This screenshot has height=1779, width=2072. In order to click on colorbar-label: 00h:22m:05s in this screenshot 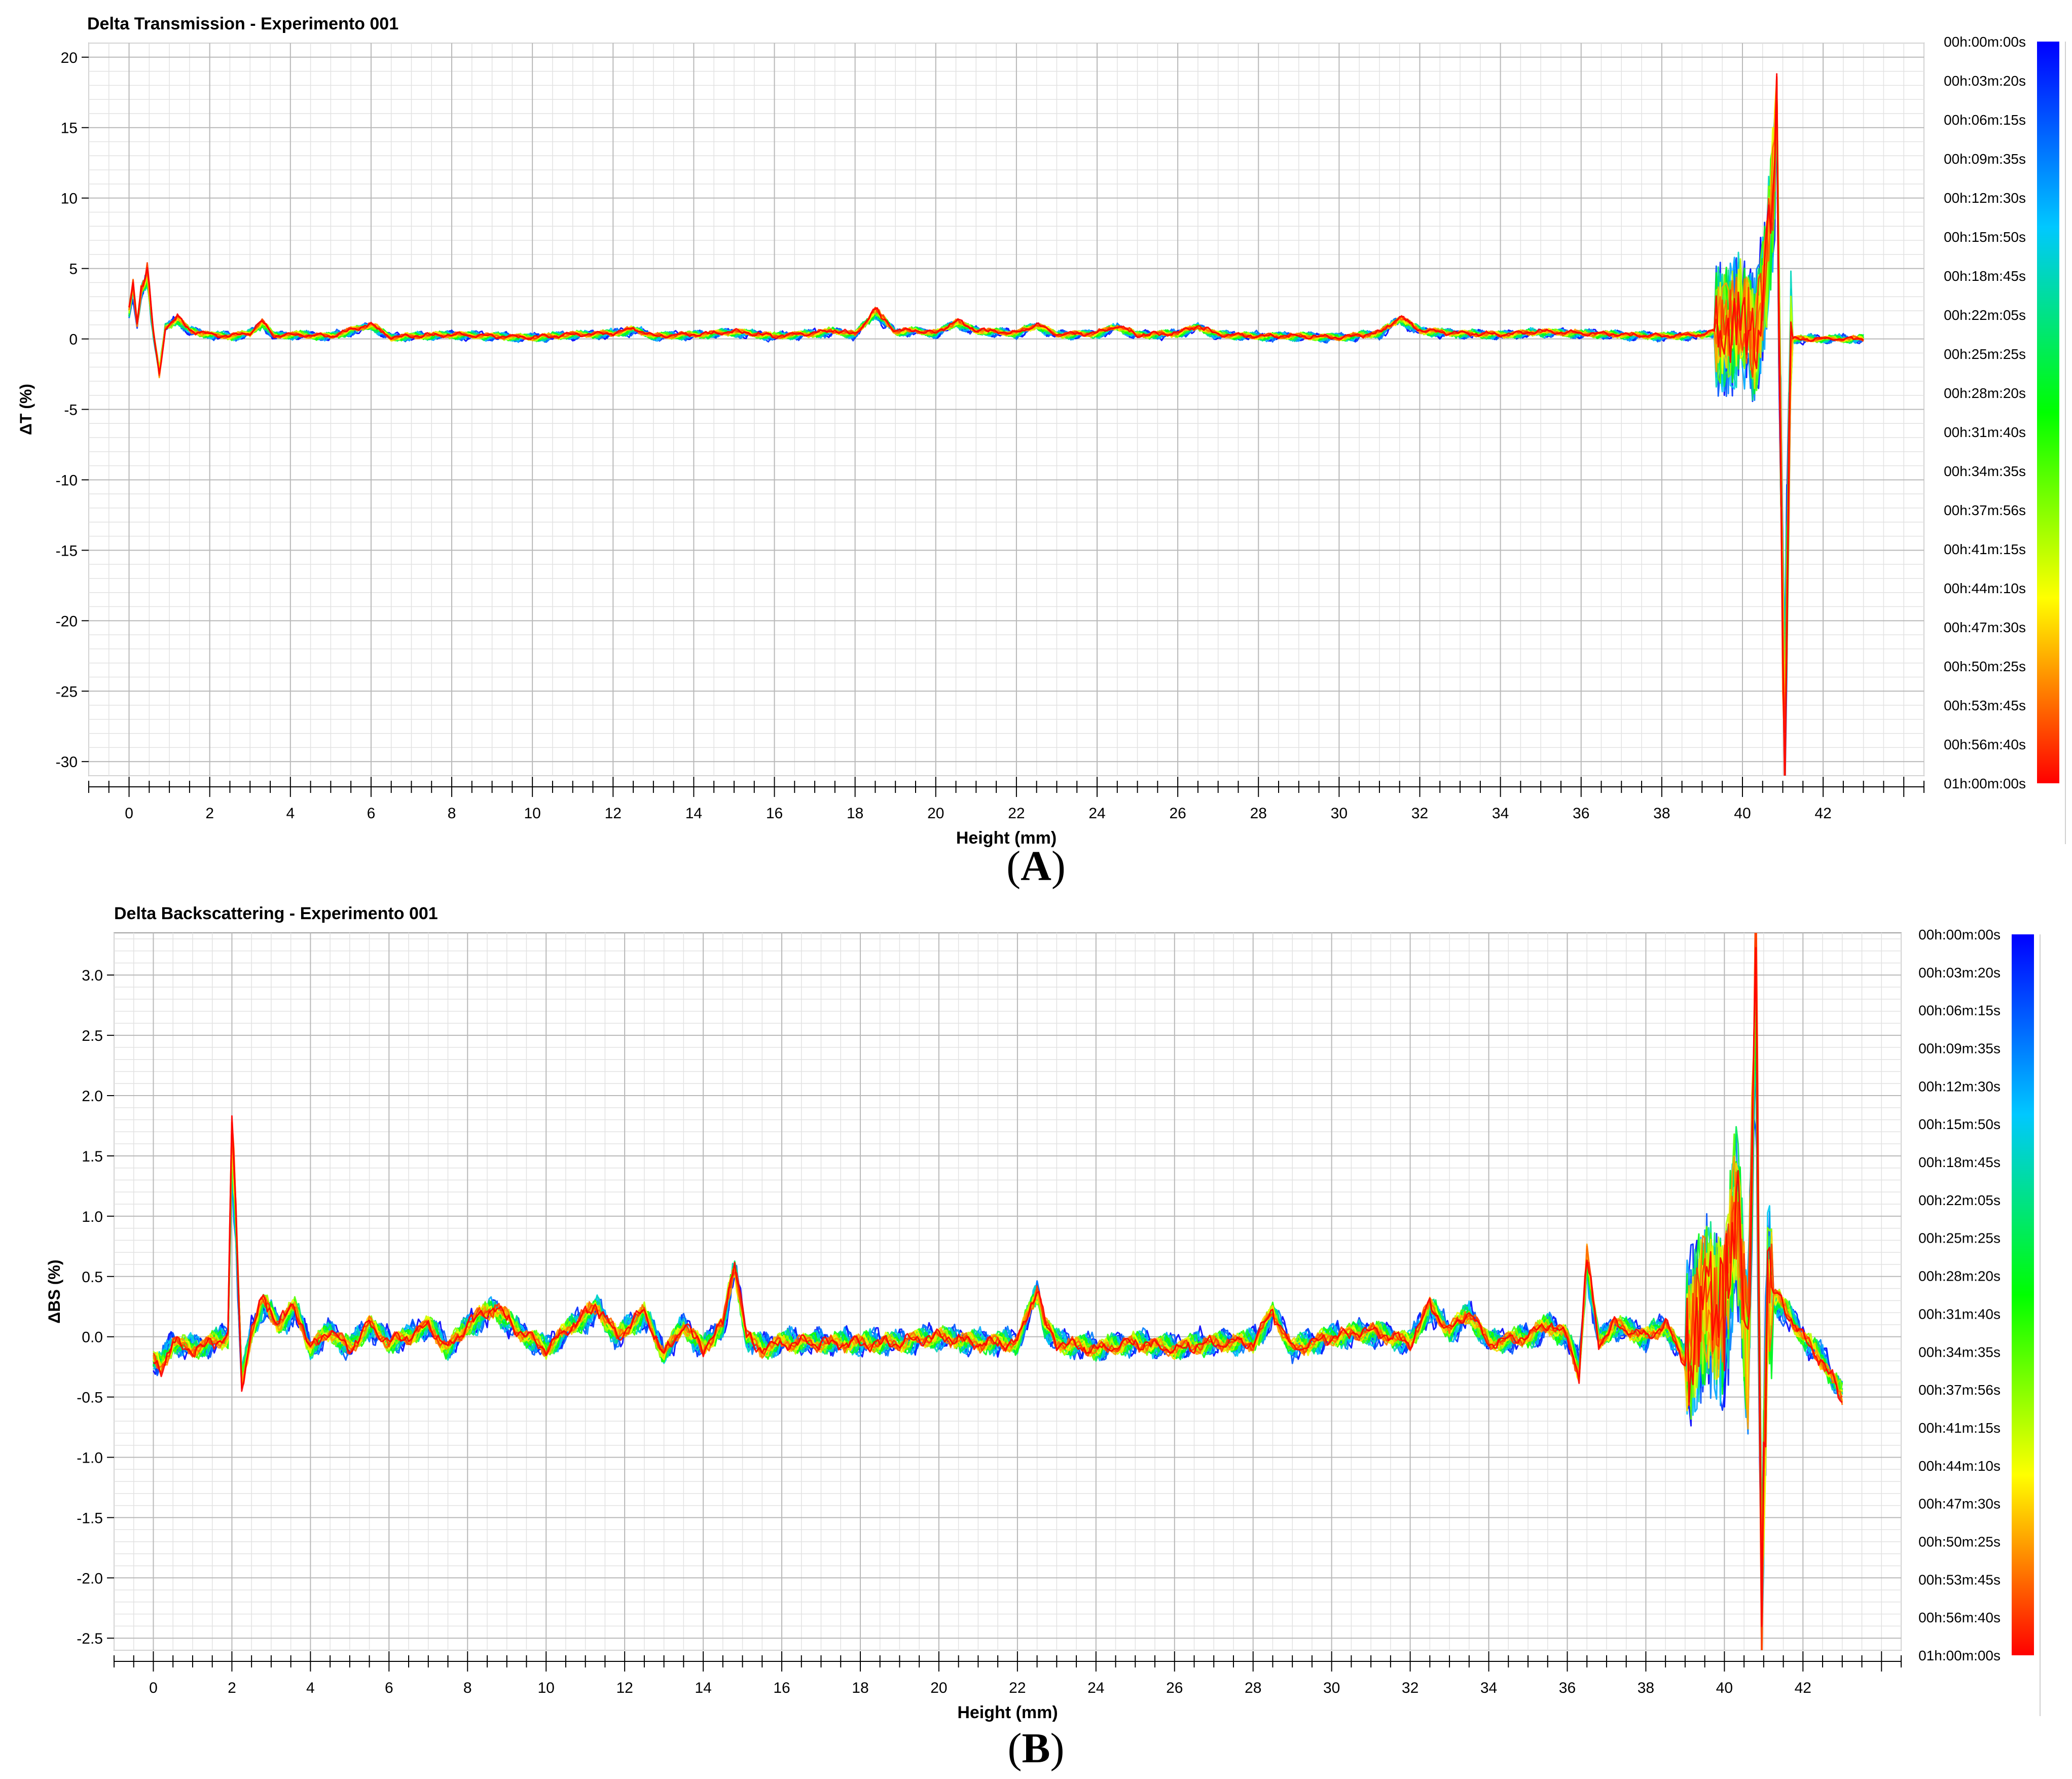, I will do `click(1985, 315)`.